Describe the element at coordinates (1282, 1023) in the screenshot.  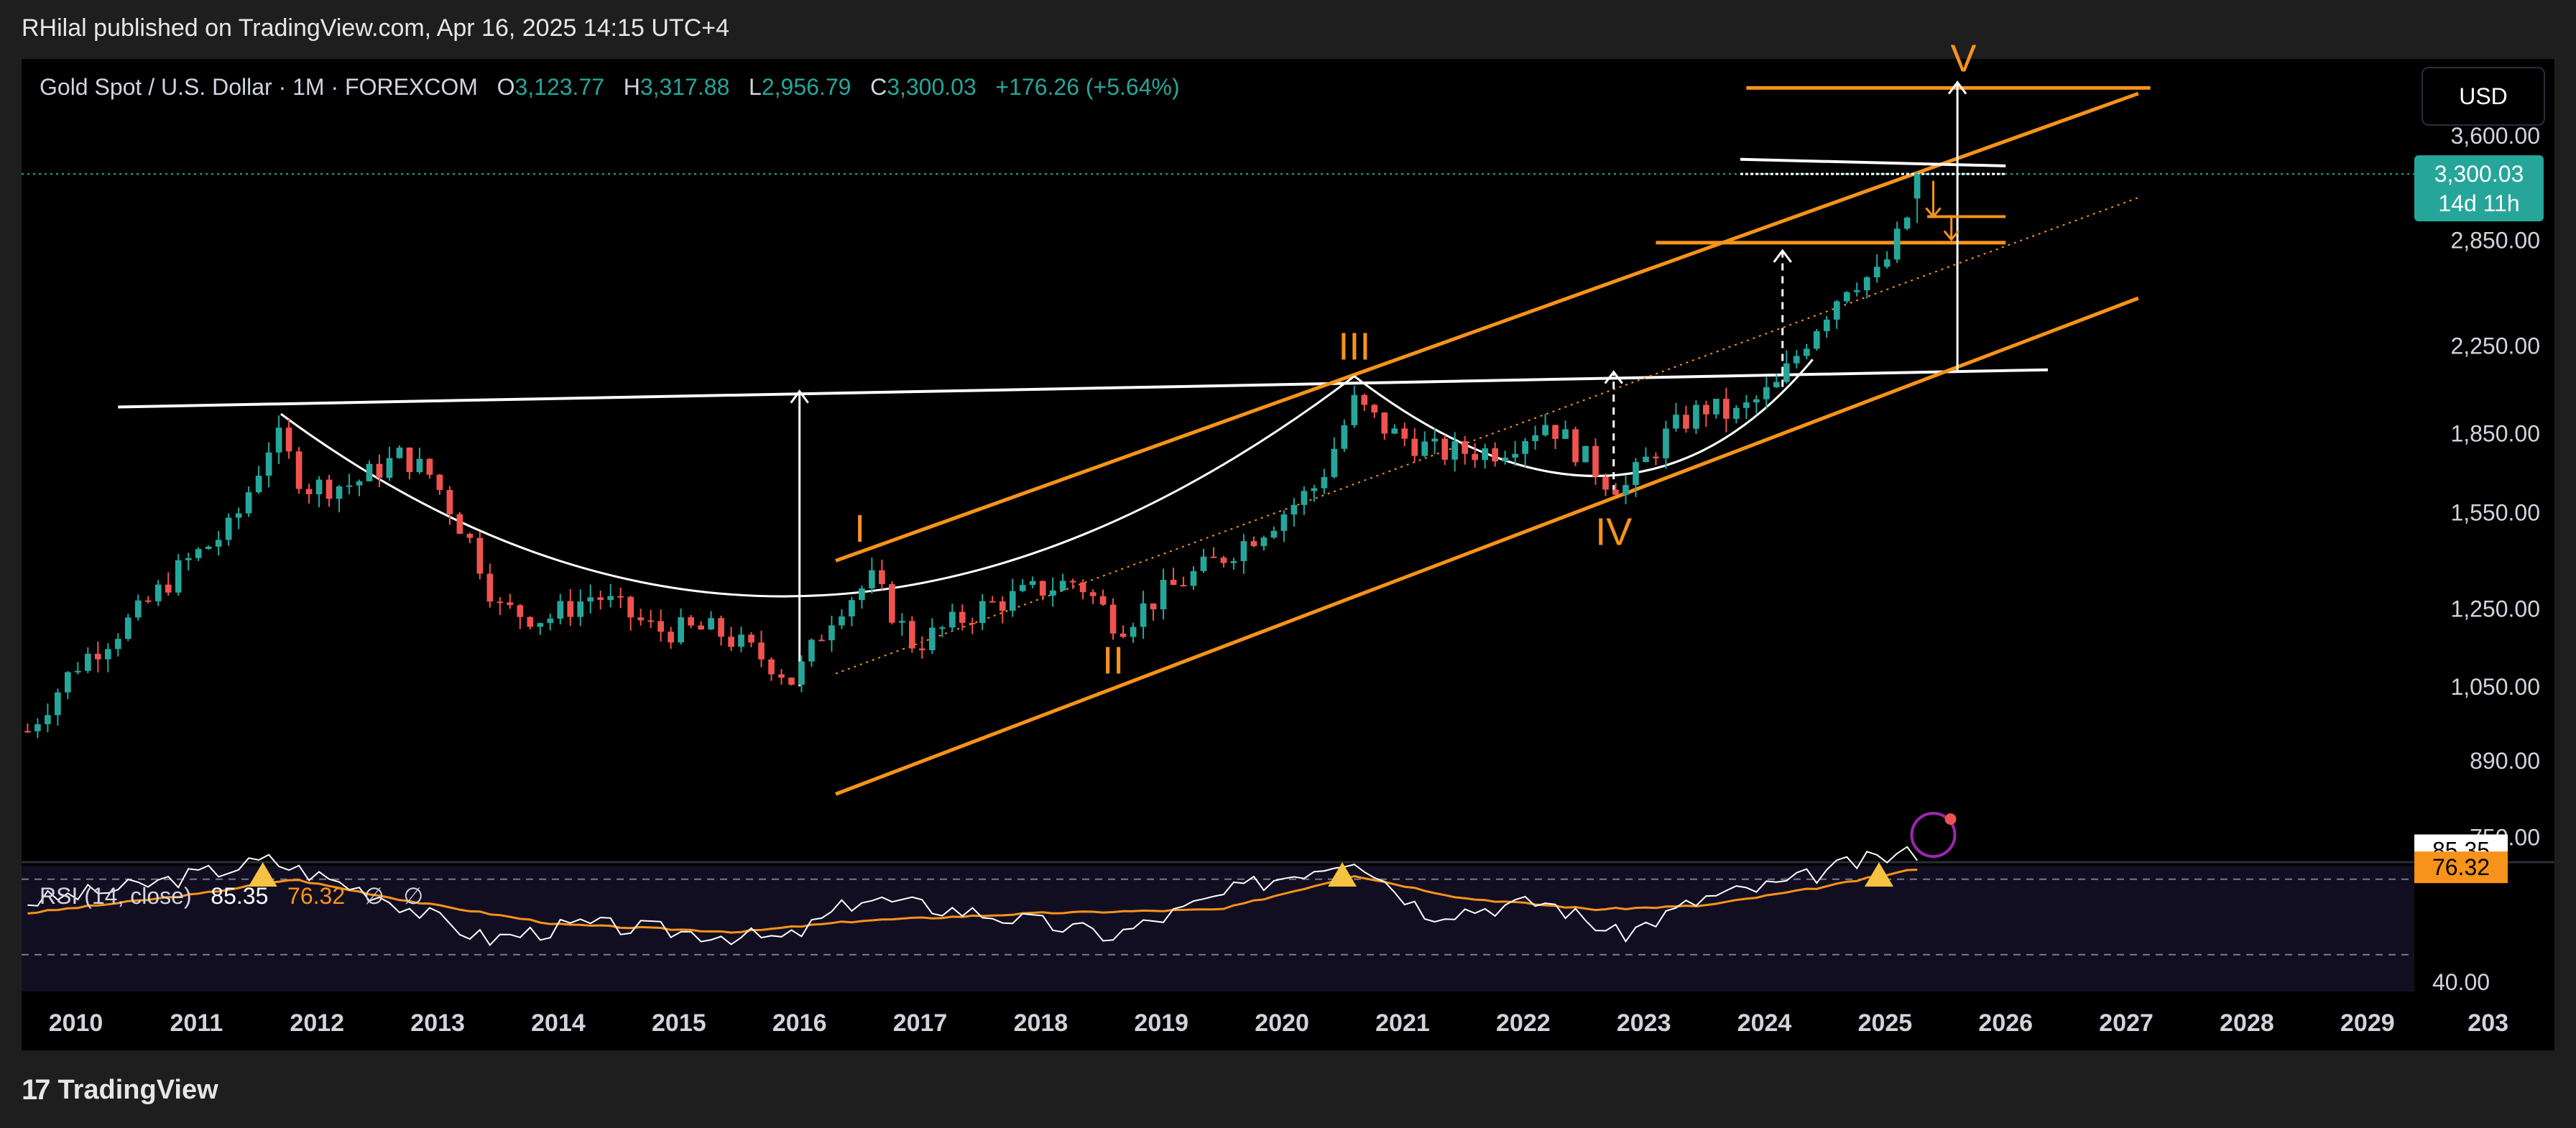
I see `time-tick-label: 2020` at that location.